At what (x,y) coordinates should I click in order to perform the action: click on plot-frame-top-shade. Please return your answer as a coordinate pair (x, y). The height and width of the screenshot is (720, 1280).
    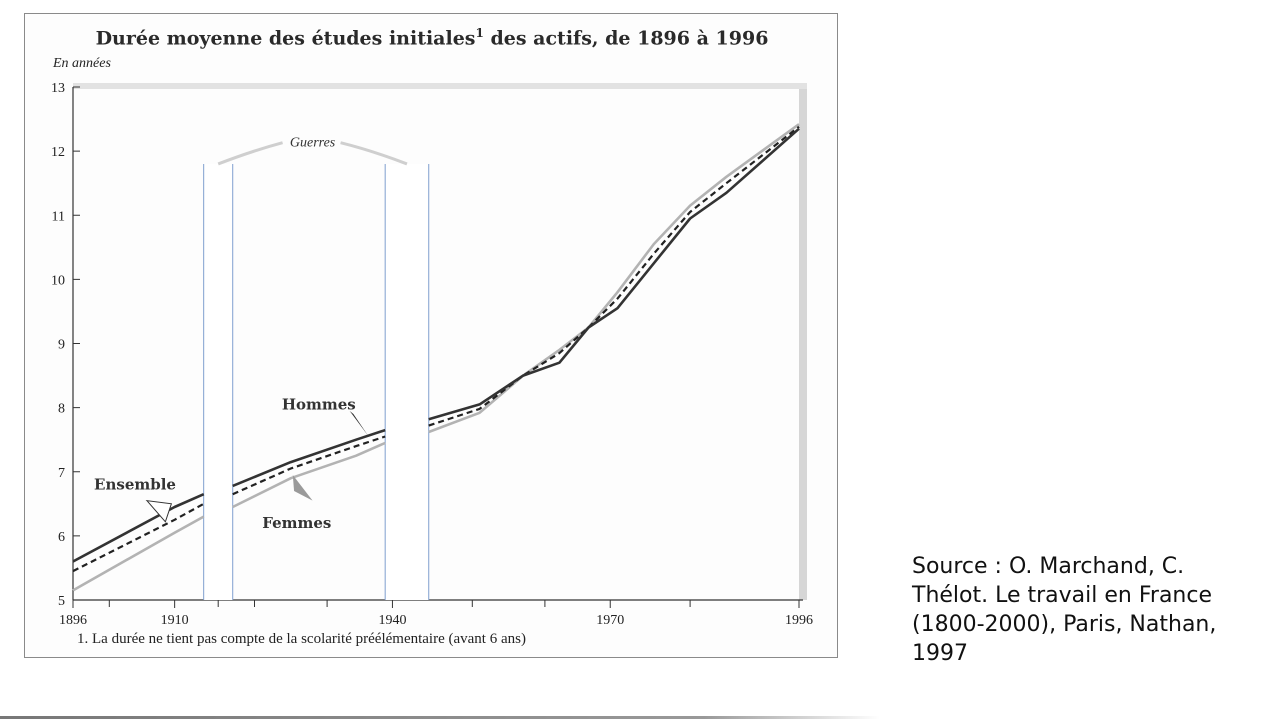
    Looking at the image, I should click on (440, 86).